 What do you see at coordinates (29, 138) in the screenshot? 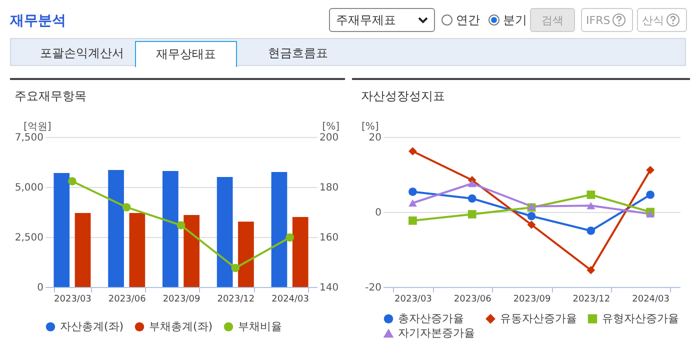
I see `y-tick-label: 7,500` at bounding box center [29, 138].